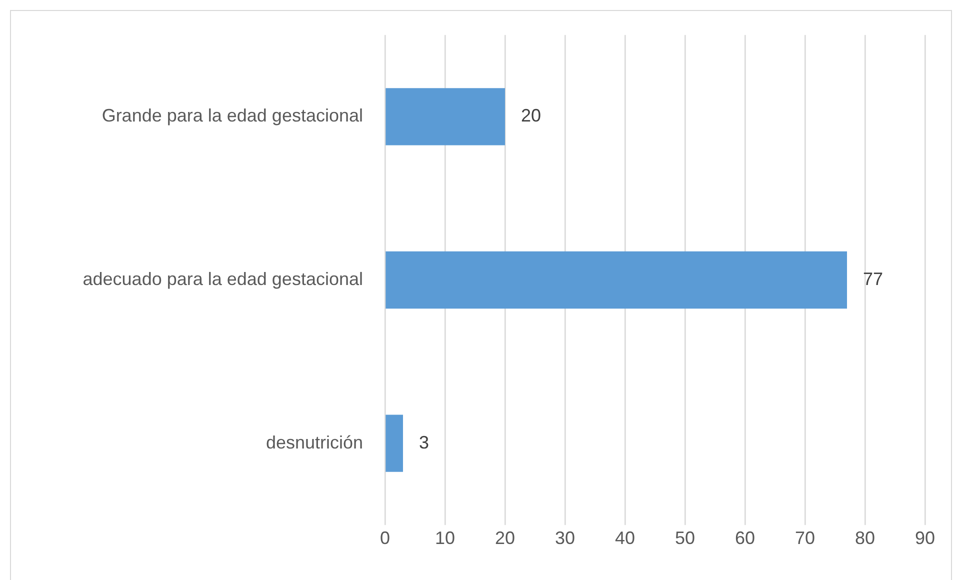  Describe the element at coordinates (232, 116) in the screenshot. I see `y-tick-label: Grande para la edad gestacional` at that location.